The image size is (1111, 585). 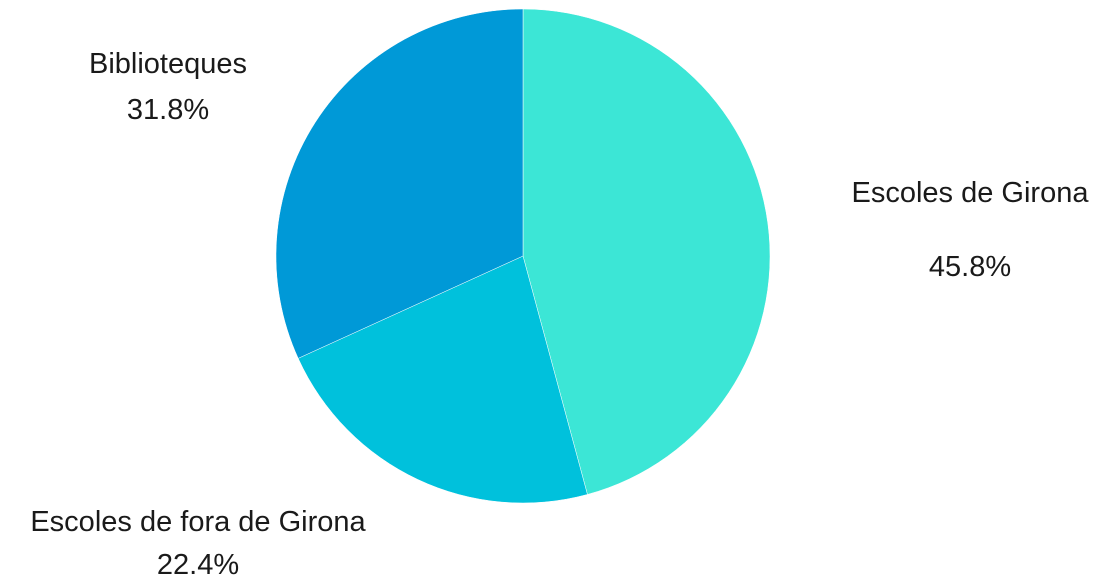 I want to click on slice-value-biblioteques: 31.8%, so click(x=168, y=110).